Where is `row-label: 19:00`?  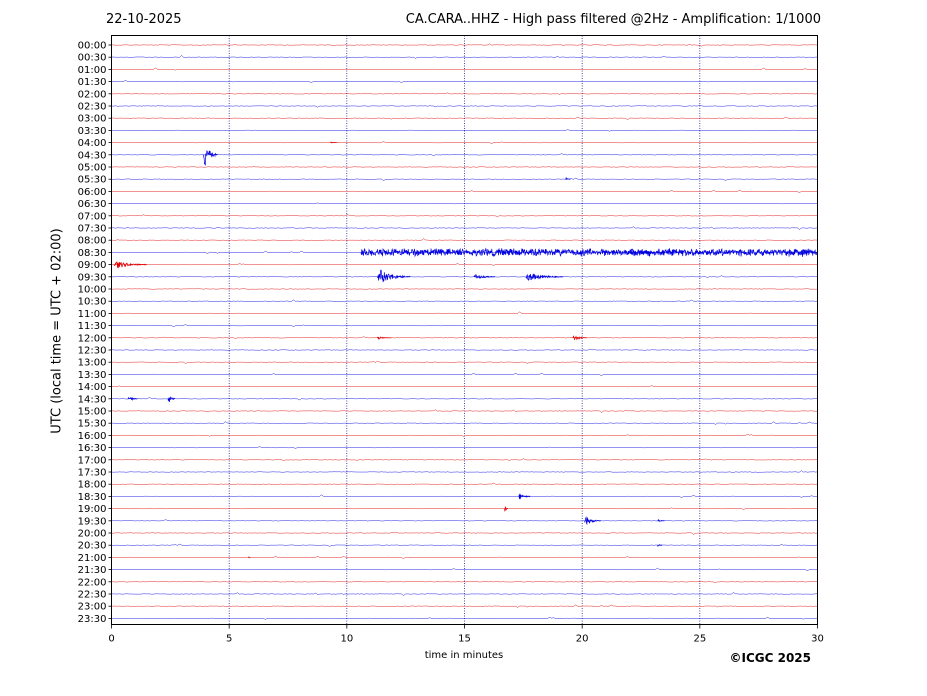
row-label: 19:00 is located at coordinates (92, 509).